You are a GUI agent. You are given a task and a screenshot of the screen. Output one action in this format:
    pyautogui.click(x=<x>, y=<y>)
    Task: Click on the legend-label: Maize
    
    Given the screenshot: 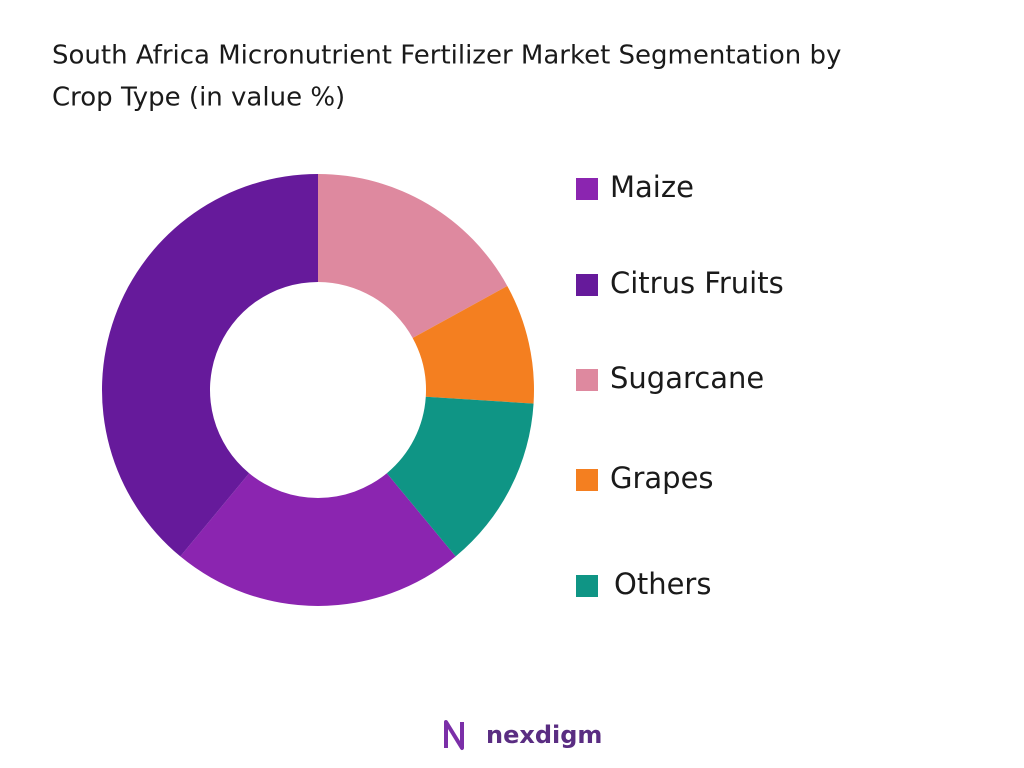 What is the action you would take?
    pyautogui.click(x=652, y=187)
    